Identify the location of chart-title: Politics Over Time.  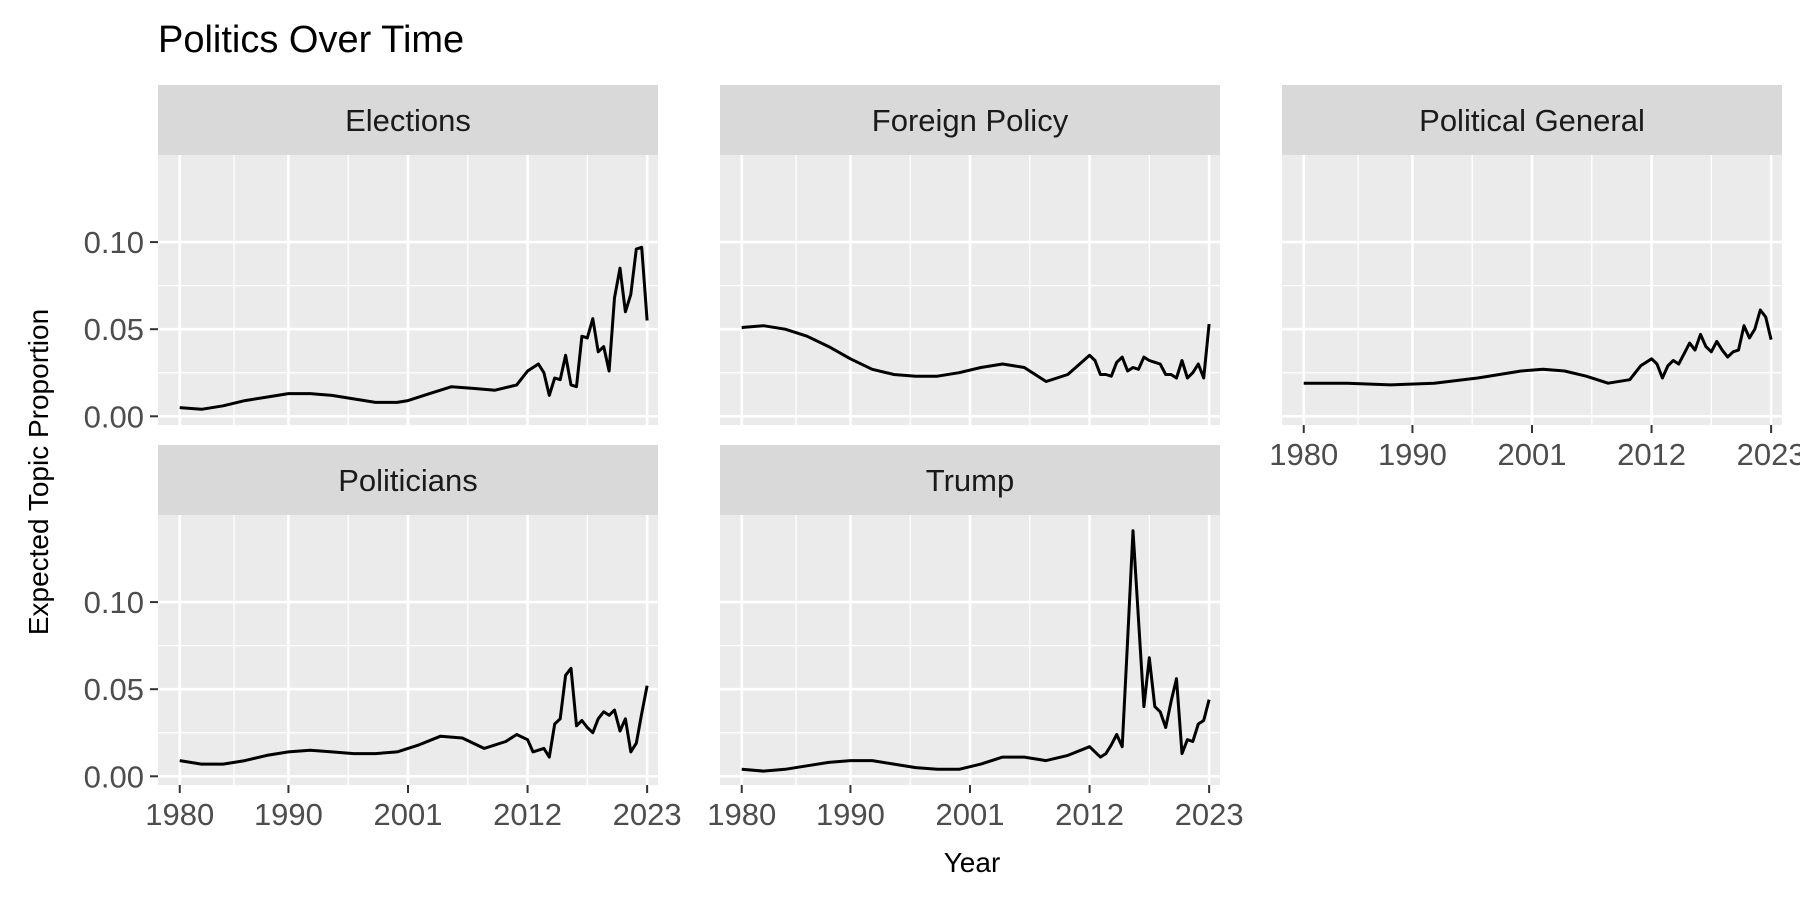
(311, 40).